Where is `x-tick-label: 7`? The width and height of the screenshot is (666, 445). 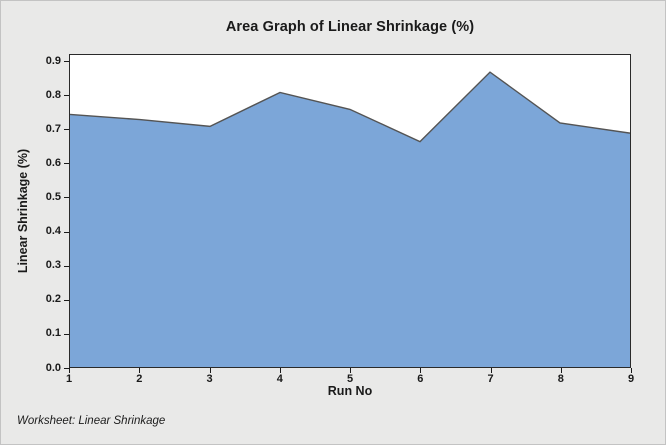
x-tick-label: 7 is located at coordinates (490, 379).